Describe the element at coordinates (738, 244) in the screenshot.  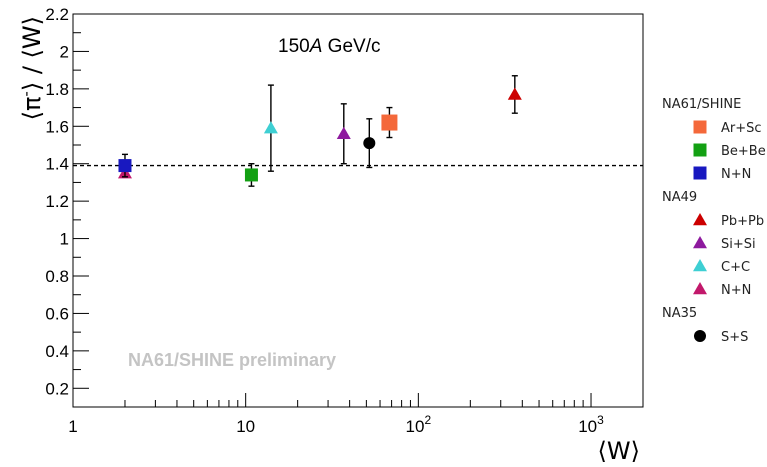
I see `legend-label-si-si: Si+Si` at that location.